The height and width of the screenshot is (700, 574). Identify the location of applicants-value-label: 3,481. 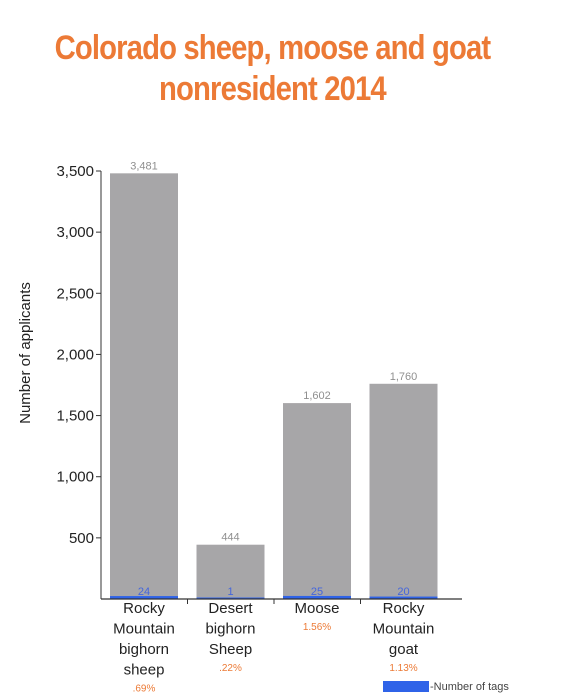
(144, 166).